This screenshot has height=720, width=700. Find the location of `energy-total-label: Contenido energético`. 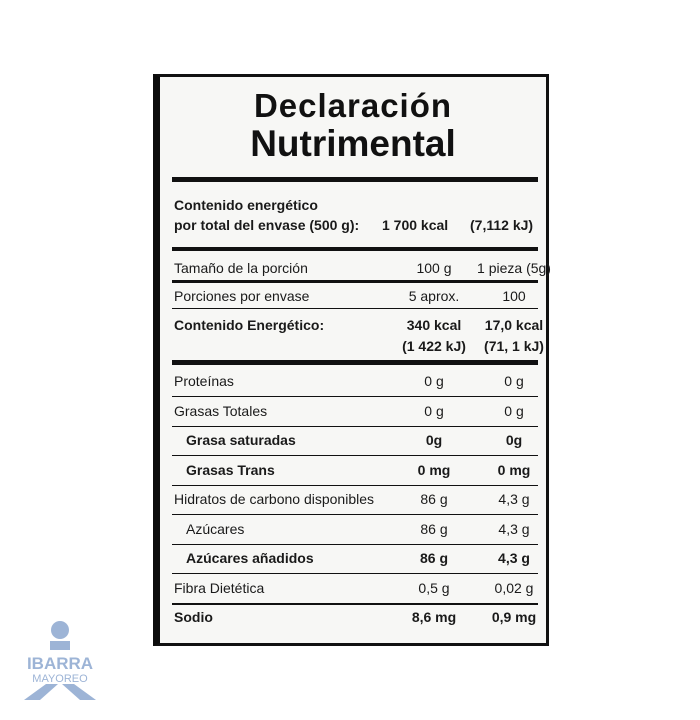

energy-total-label: Contenido energético is located at coordinates (246, 205).